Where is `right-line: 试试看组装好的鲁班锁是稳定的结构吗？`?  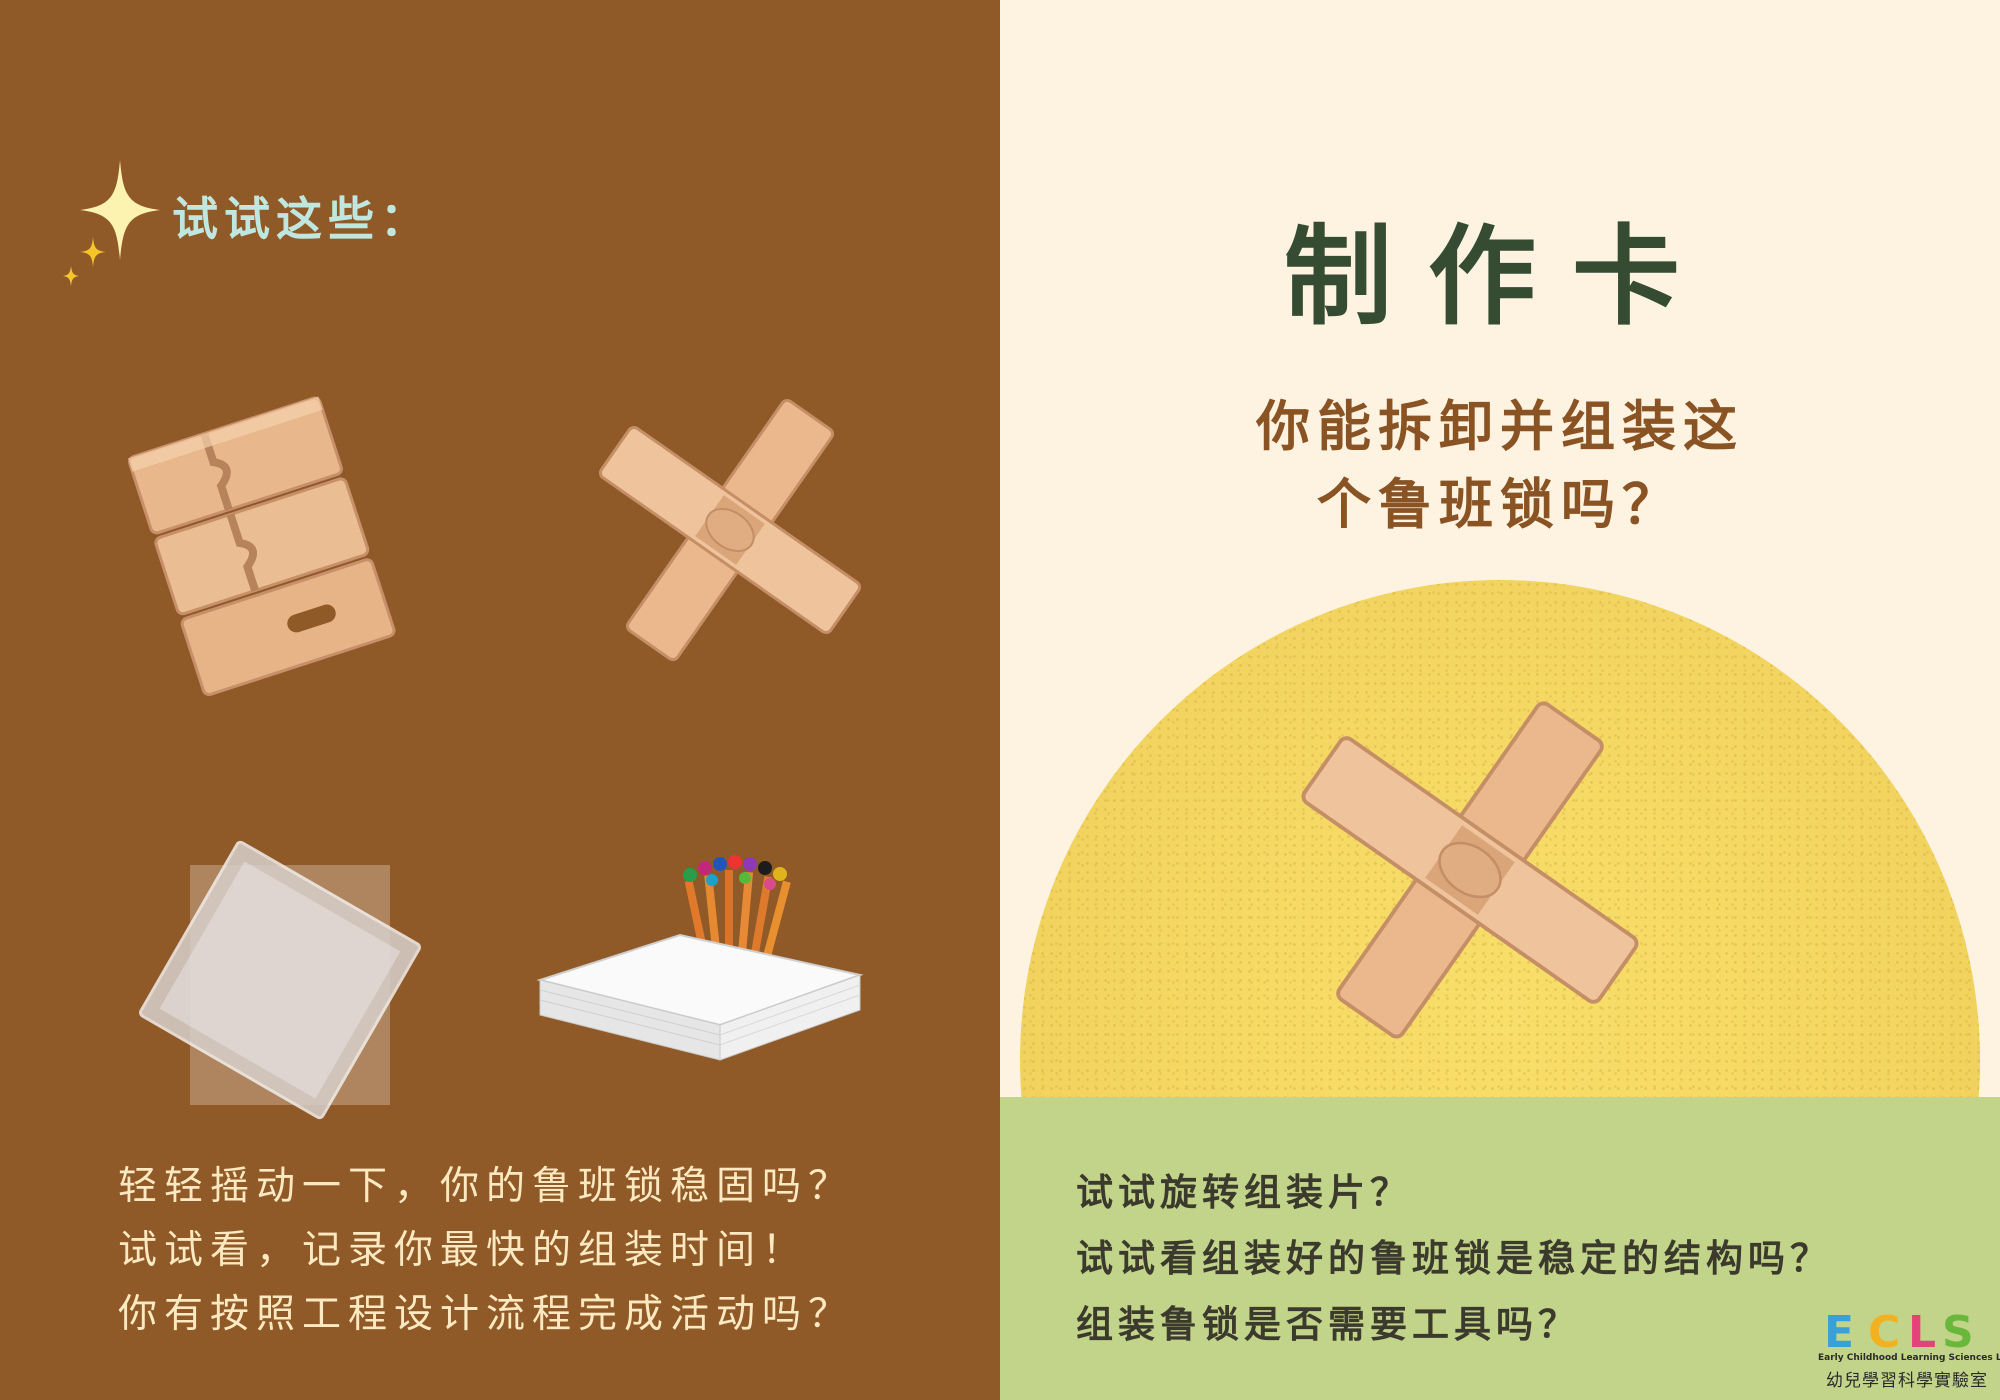 right-line: 试试看组装好的鲁班锁是稳定的结构吗？ is located at coordinates (1454, 1258).